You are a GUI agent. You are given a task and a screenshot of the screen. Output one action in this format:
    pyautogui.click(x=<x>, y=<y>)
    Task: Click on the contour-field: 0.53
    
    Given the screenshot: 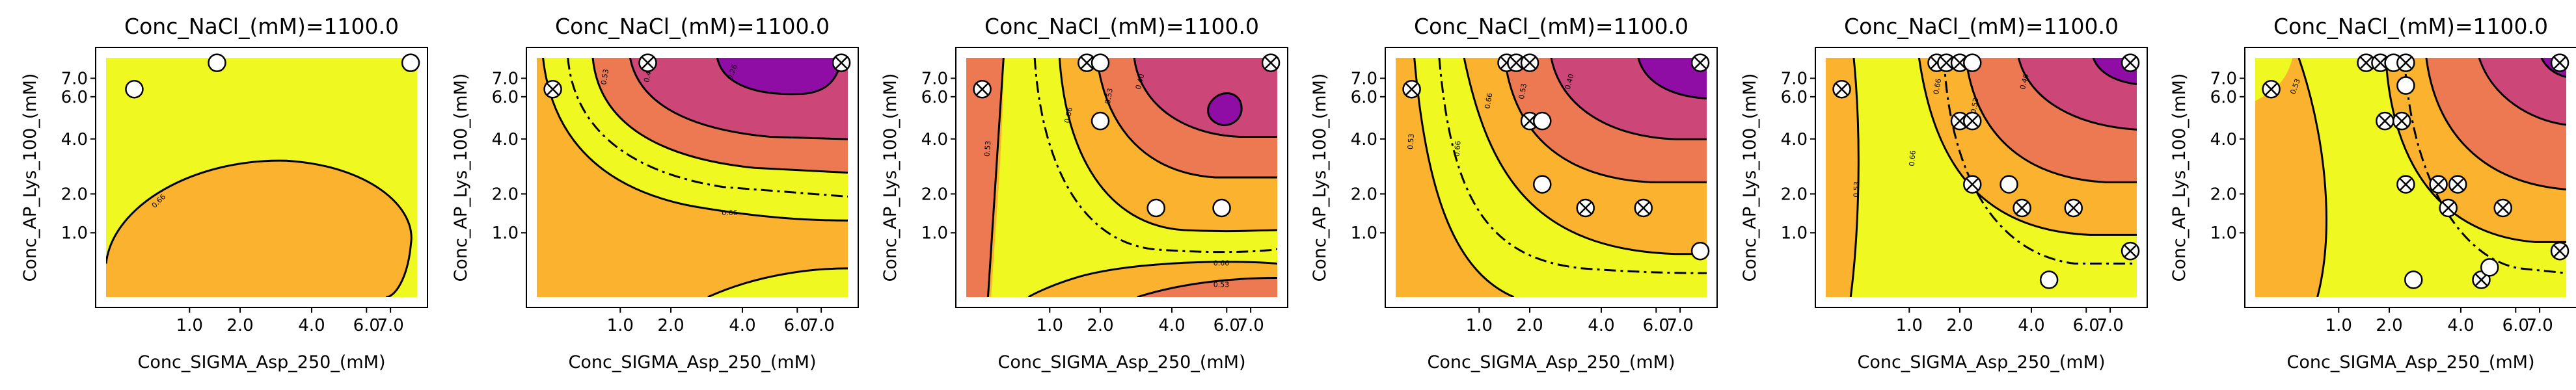 What is the action you would take?
    pyautogui.click(x=2410, y=178)
    